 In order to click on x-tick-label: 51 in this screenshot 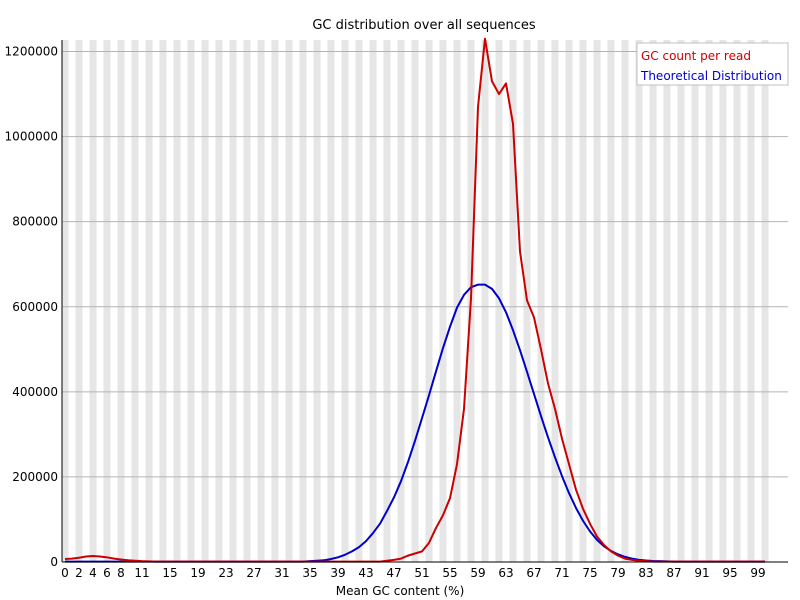, I will do `click(421, 573)`.